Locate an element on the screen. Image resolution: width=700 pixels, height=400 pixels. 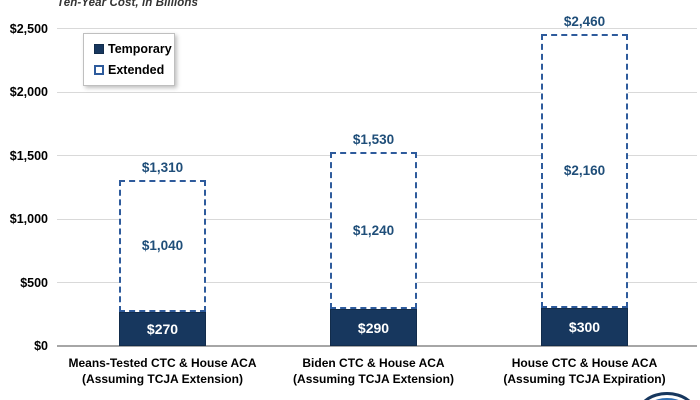
bar-temporary-value-label: $270 is located at coordinates (162, 328).